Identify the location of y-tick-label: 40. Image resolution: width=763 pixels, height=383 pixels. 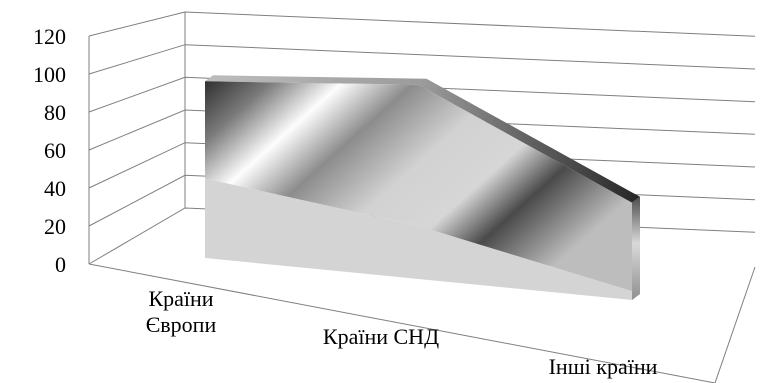
(55, 188).